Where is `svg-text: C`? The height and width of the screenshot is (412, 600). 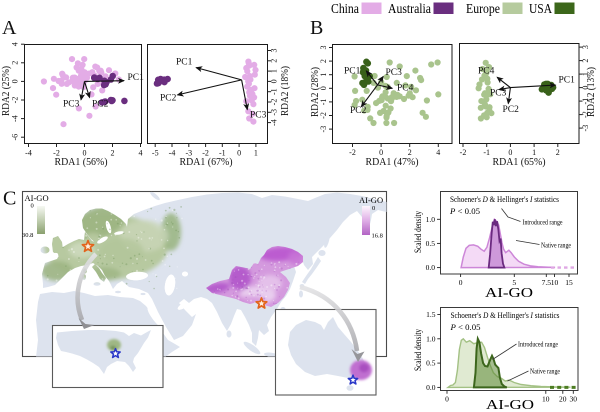 svg-text: C is located at coordinates (9, 199).